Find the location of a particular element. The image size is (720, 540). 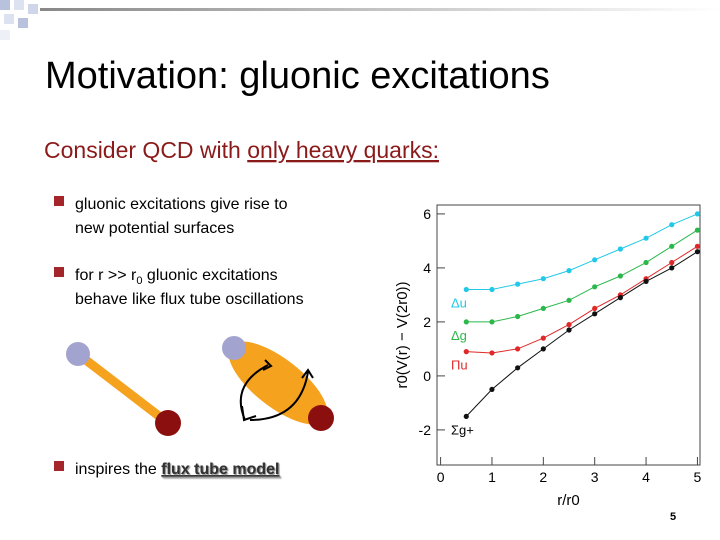

x-tick-label: 2 is located at coordinates (543, 477).